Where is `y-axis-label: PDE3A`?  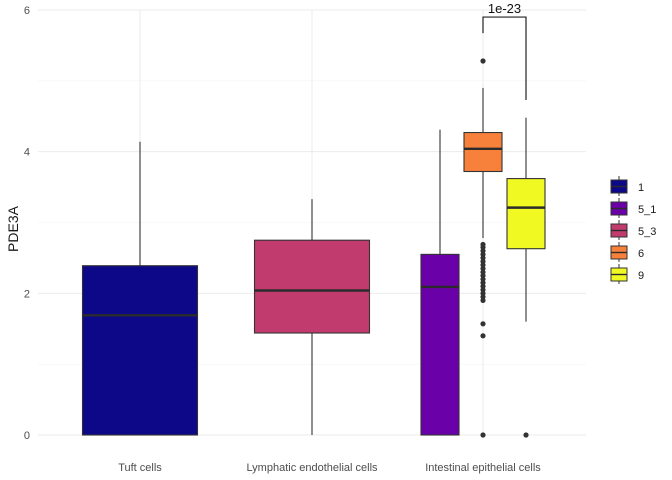 y-axis-label: PDE3A is located at coordinates (13, 228).